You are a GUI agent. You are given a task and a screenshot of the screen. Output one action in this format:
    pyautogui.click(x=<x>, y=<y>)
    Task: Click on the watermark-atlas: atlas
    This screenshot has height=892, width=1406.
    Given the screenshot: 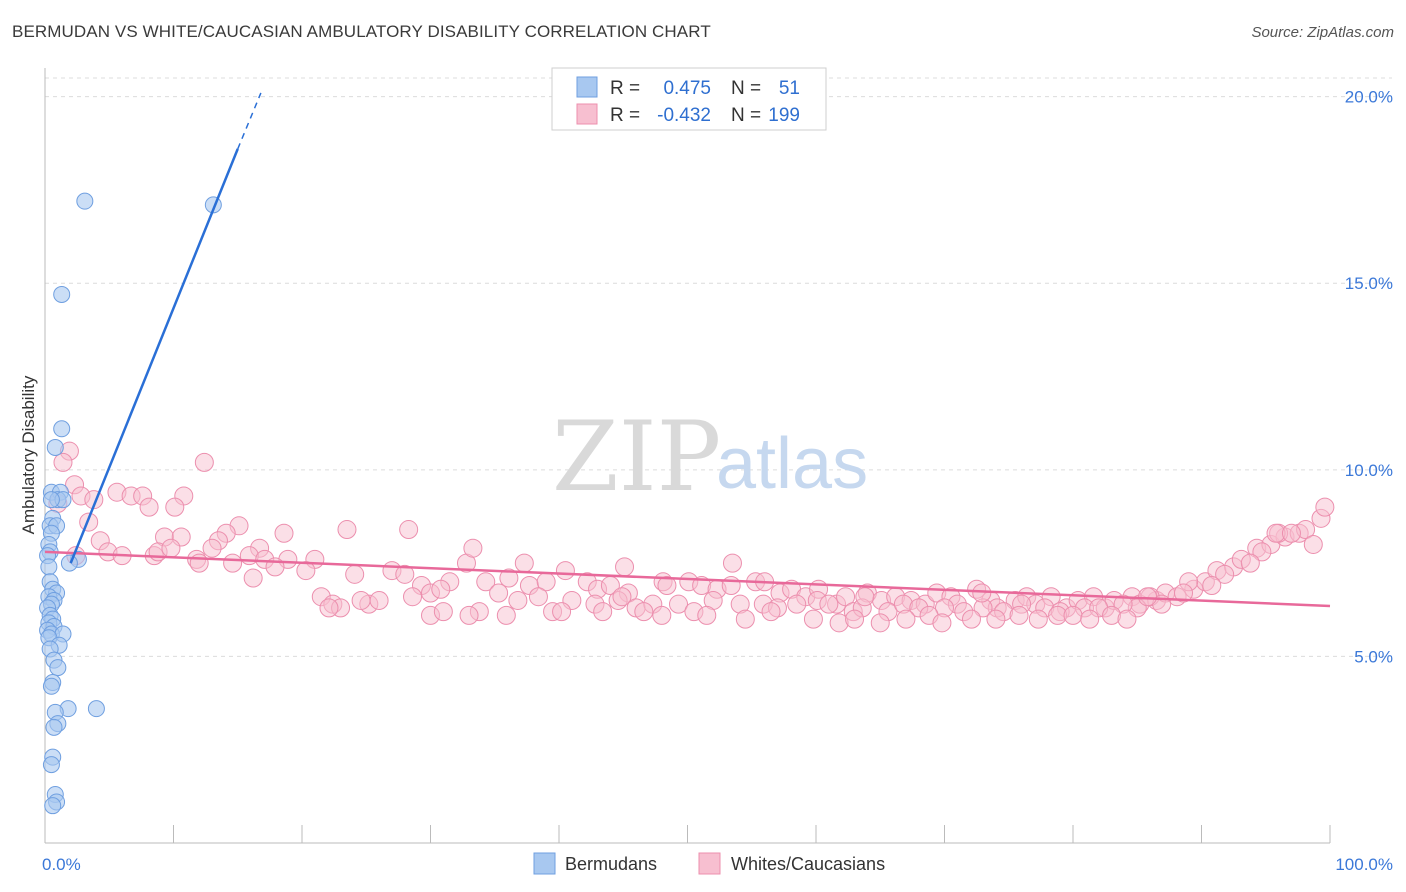 What is the action you would take?
    pyautogui.click(x=792, y=464)
    